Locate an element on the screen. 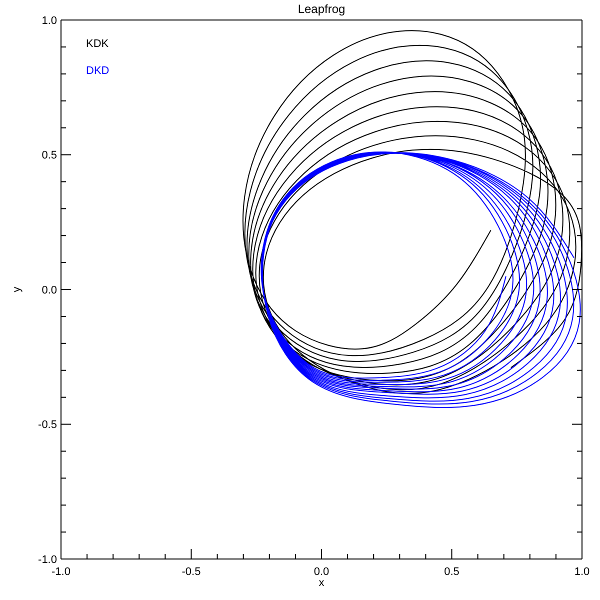  x-tick-label: 0.0 is located at coordinates (322, 572).